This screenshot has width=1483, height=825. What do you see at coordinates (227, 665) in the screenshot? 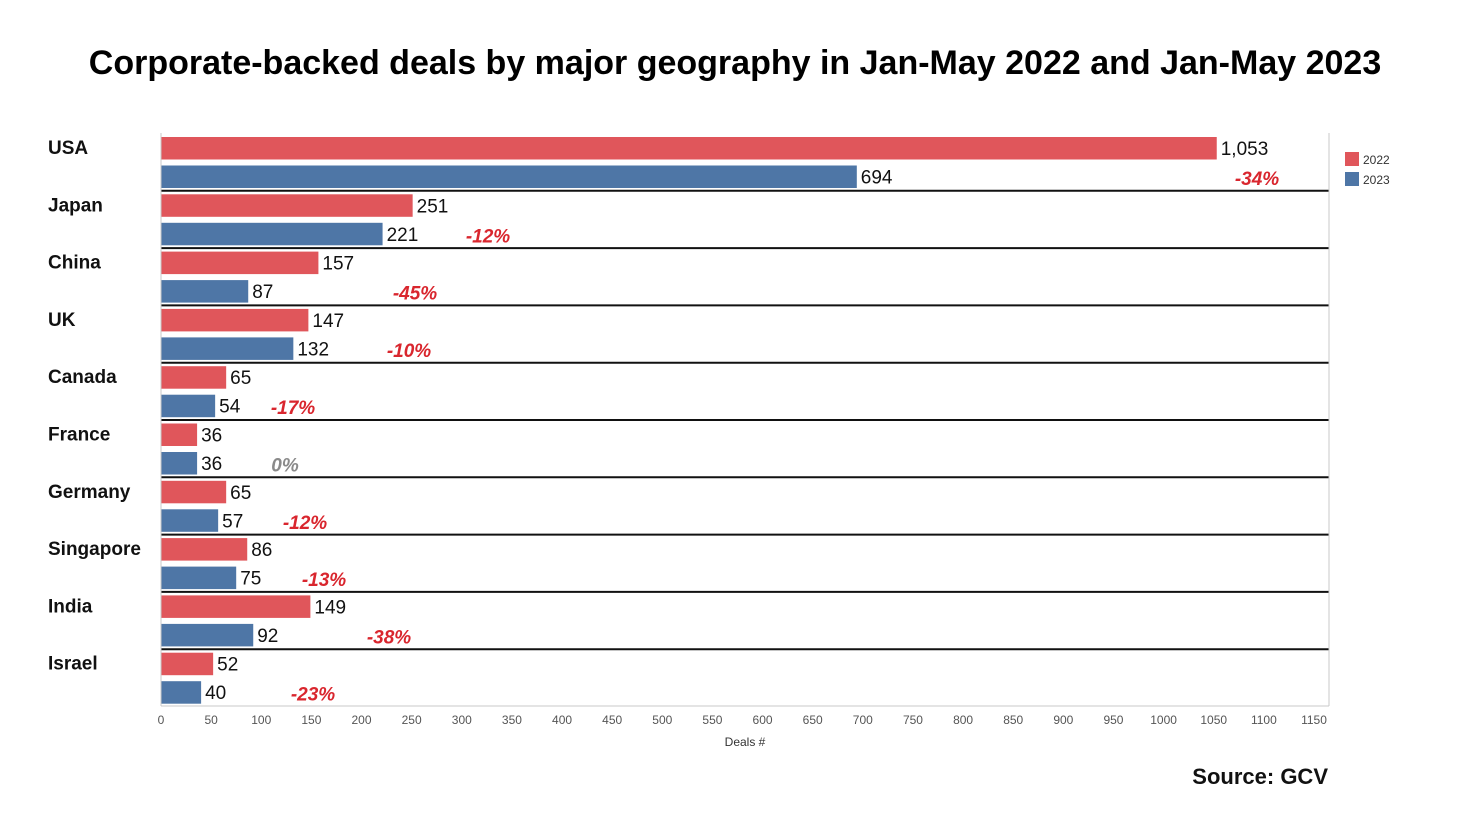
I see `data-label: 52` at bounding box center [227, 665].